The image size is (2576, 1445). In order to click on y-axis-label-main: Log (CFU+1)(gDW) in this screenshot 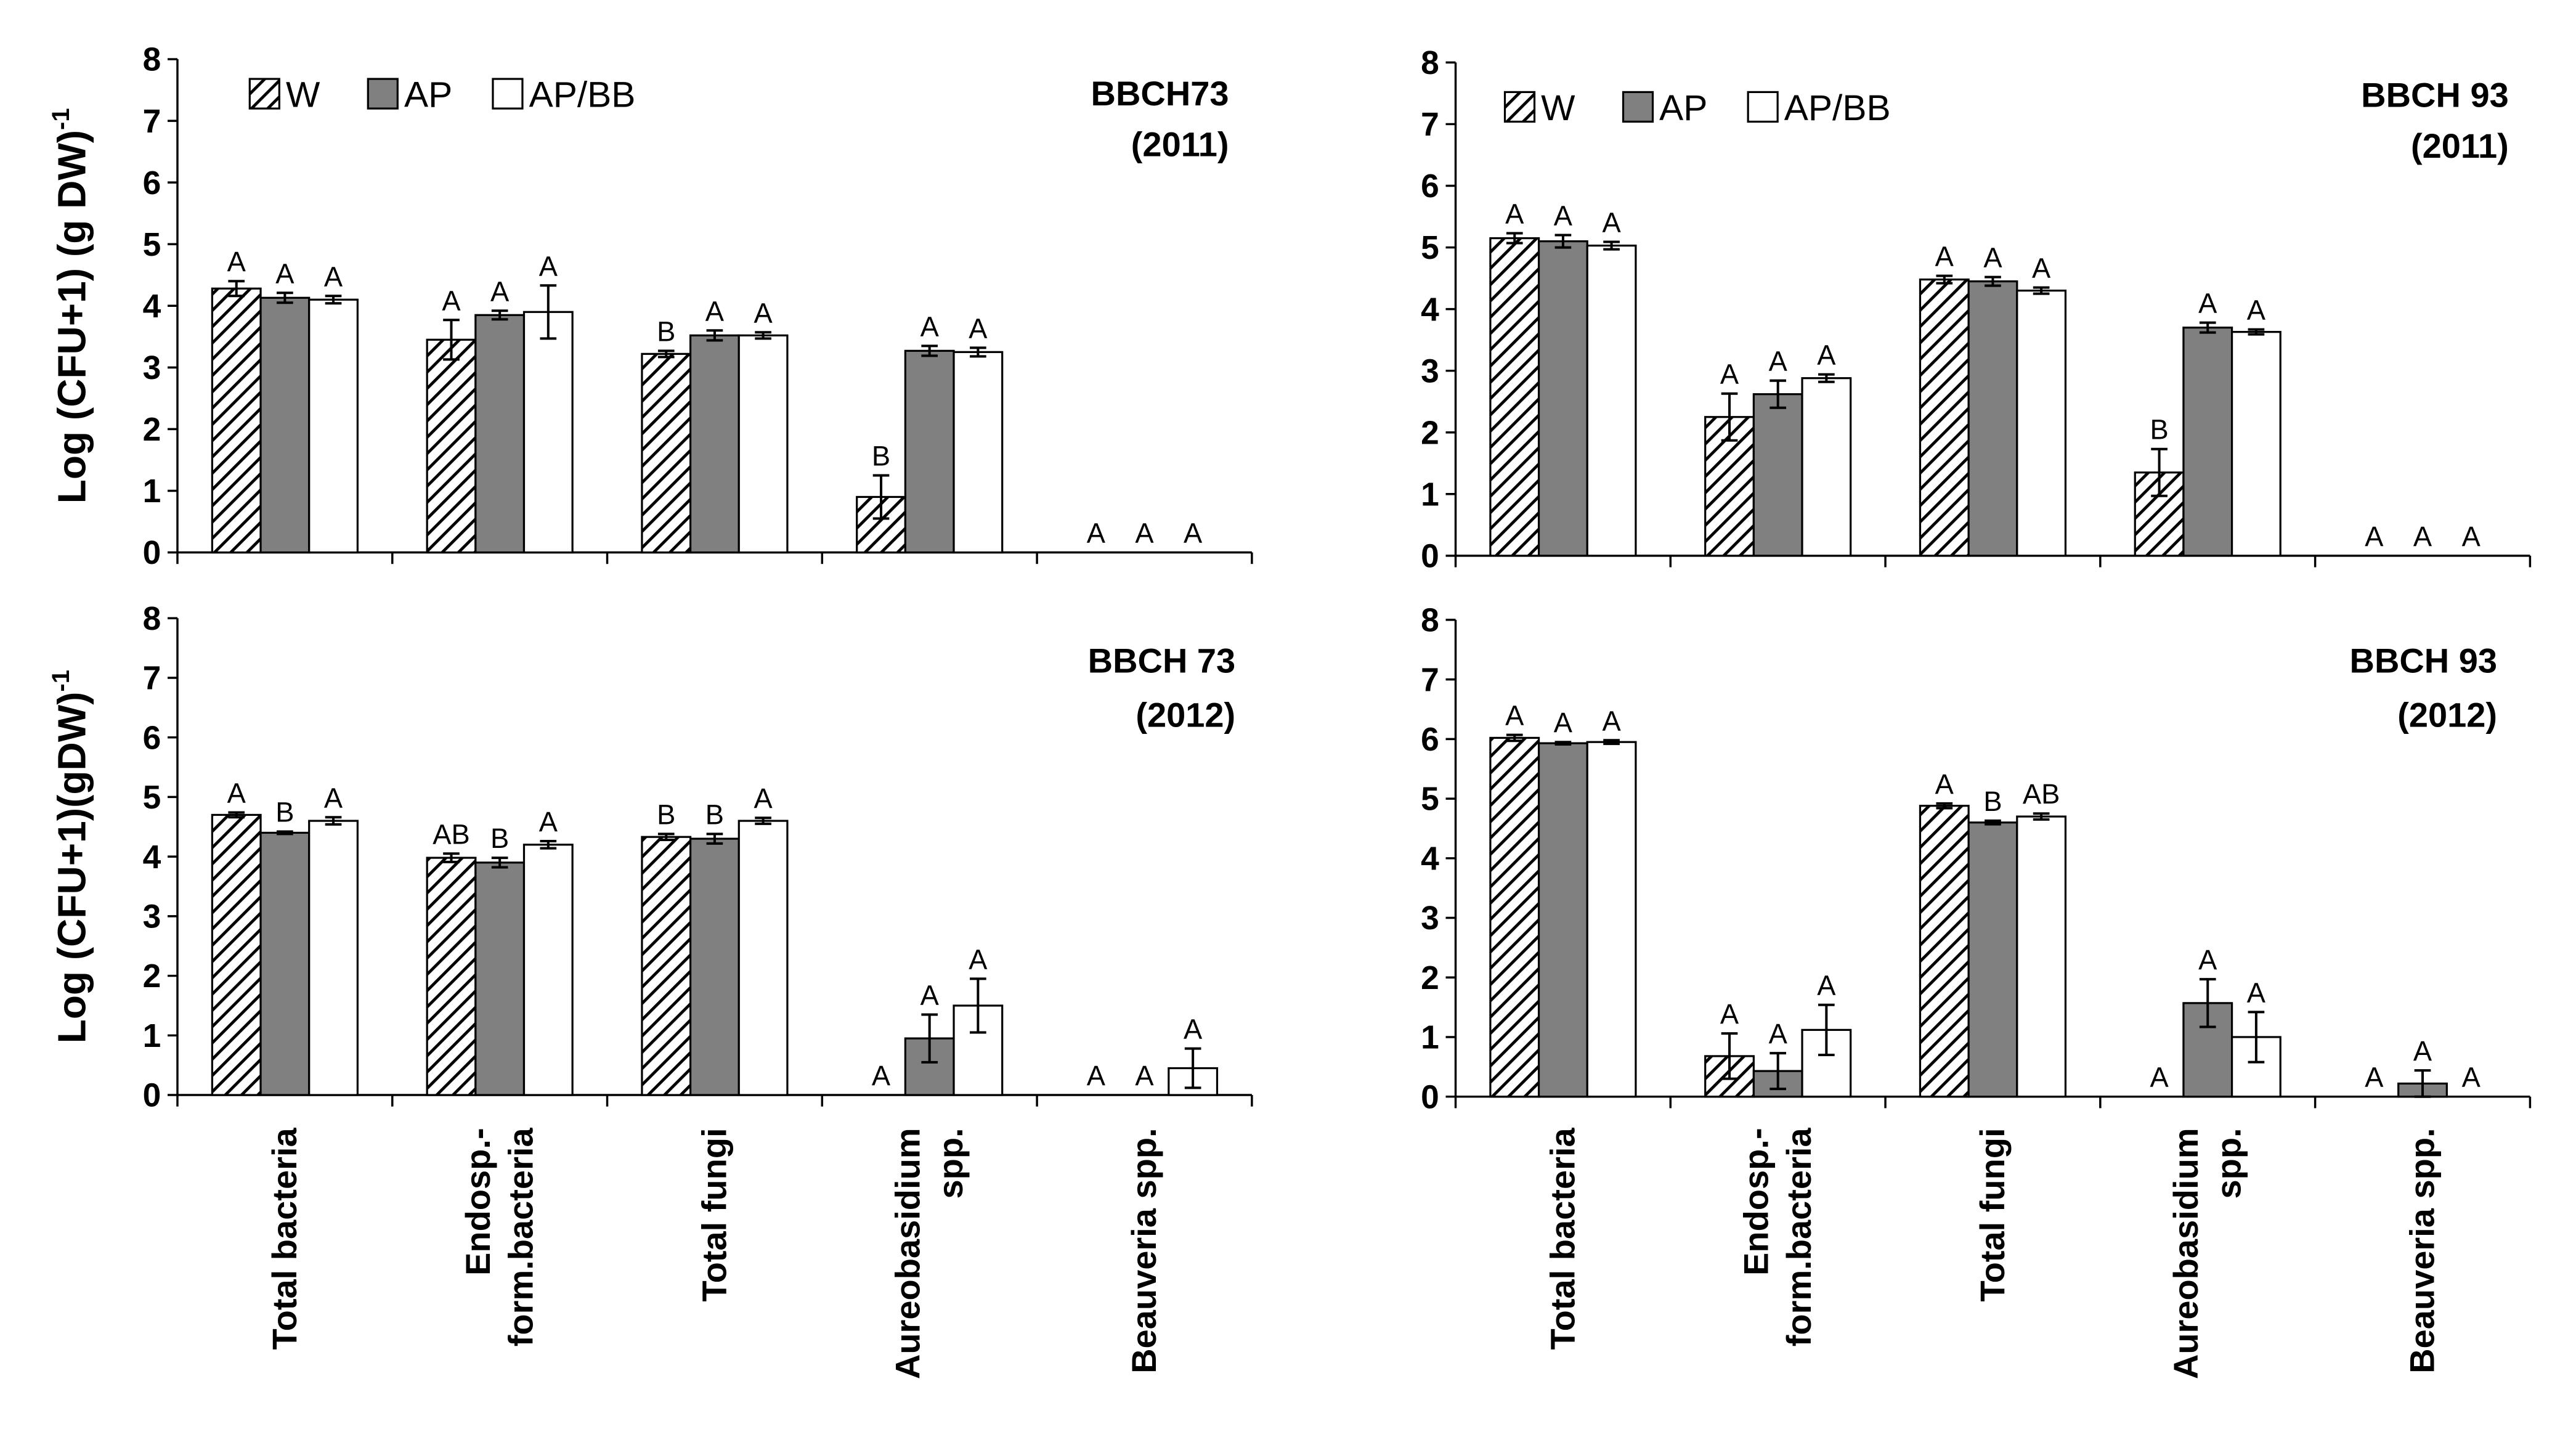, I will do `click(72, 868)`.